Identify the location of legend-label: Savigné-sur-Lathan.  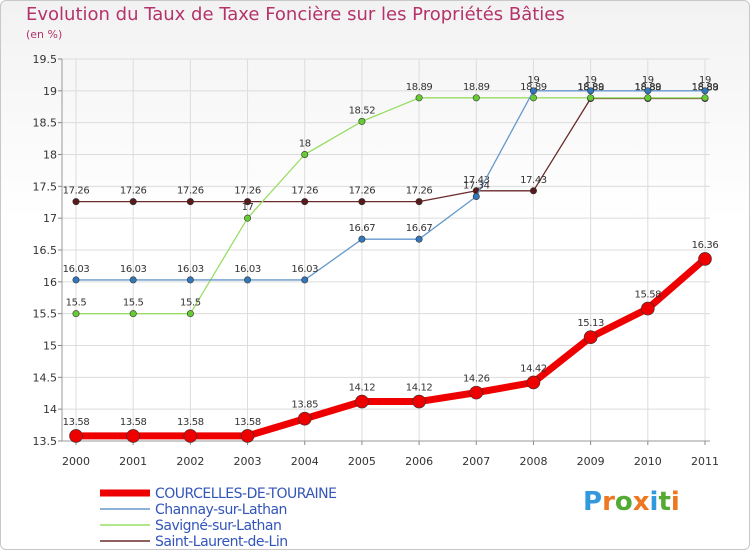
(218, 526).